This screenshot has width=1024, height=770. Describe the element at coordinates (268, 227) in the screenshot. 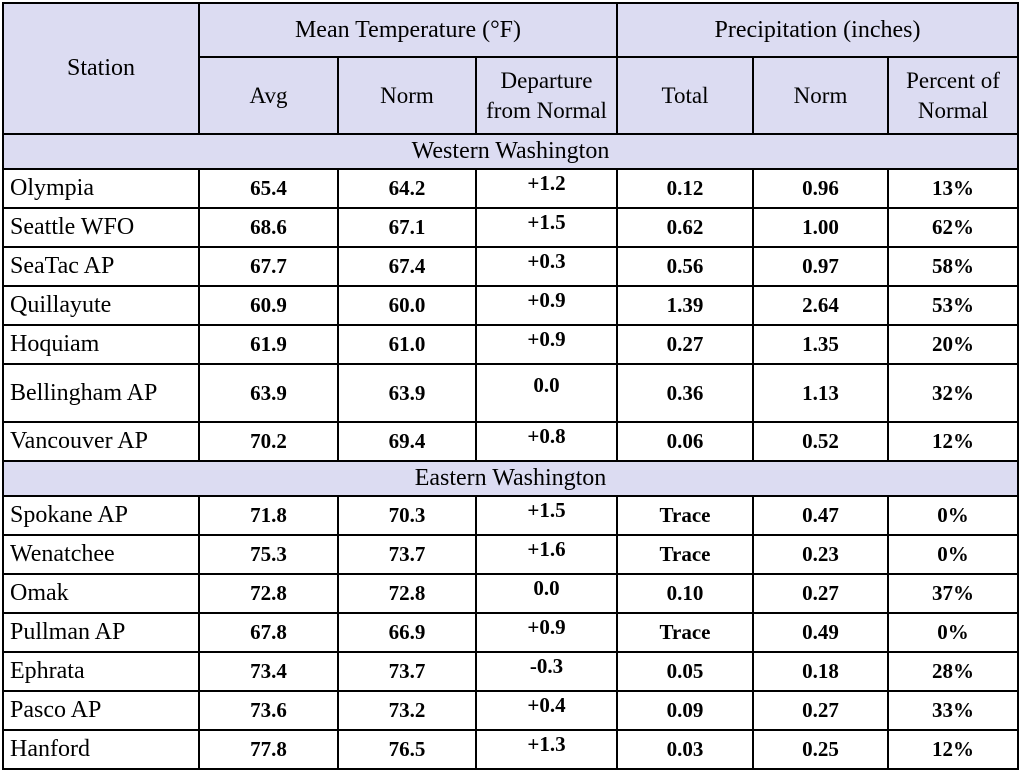

I see `temp-avg-cell: 68.6` at that location.